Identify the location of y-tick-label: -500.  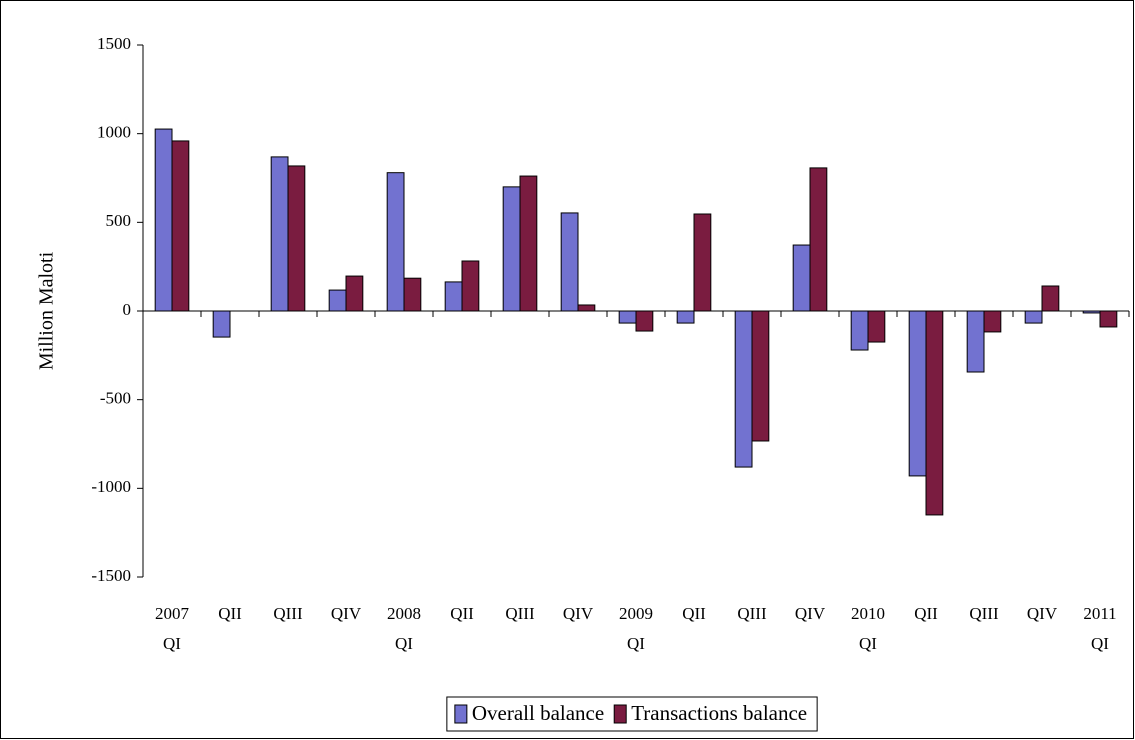
(115, 398).